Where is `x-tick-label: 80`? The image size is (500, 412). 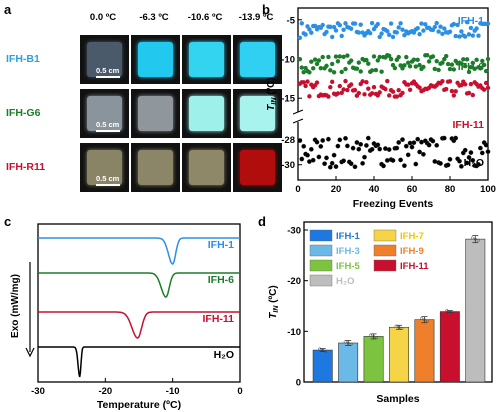
x-tick-label: 80 is located at coordinates (450, 189).